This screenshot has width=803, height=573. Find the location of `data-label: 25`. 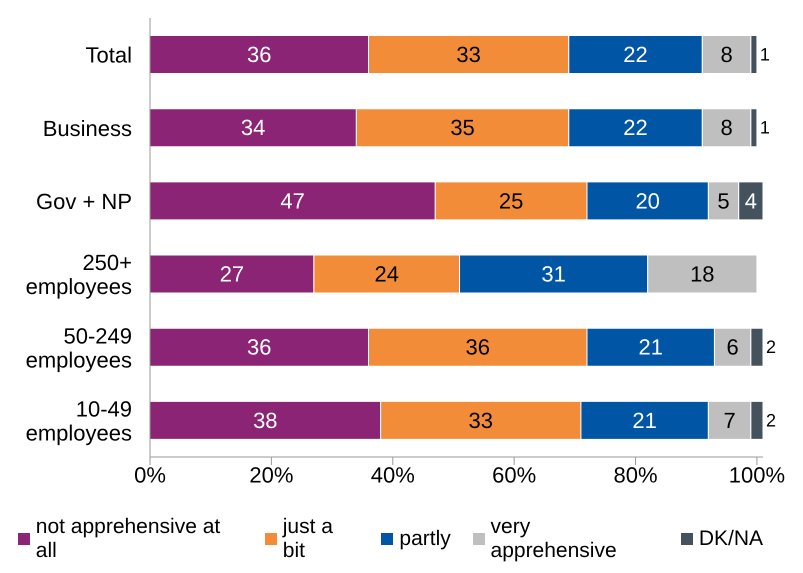

data-label: 25 is located at coordinates (511, 201).